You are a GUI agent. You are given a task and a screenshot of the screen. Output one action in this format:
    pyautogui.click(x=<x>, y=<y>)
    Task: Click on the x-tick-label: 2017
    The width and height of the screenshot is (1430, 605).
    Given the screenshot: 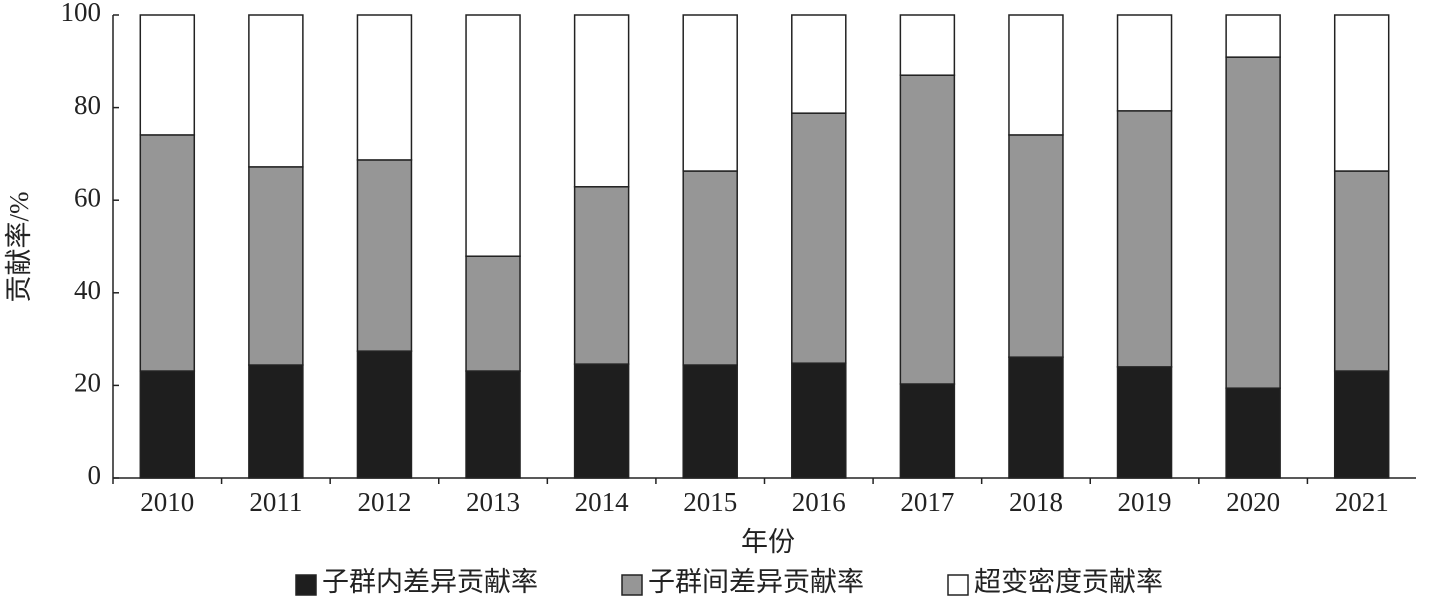 What is the action you would take?
    pyautogui.click(x=927, y=502)
    